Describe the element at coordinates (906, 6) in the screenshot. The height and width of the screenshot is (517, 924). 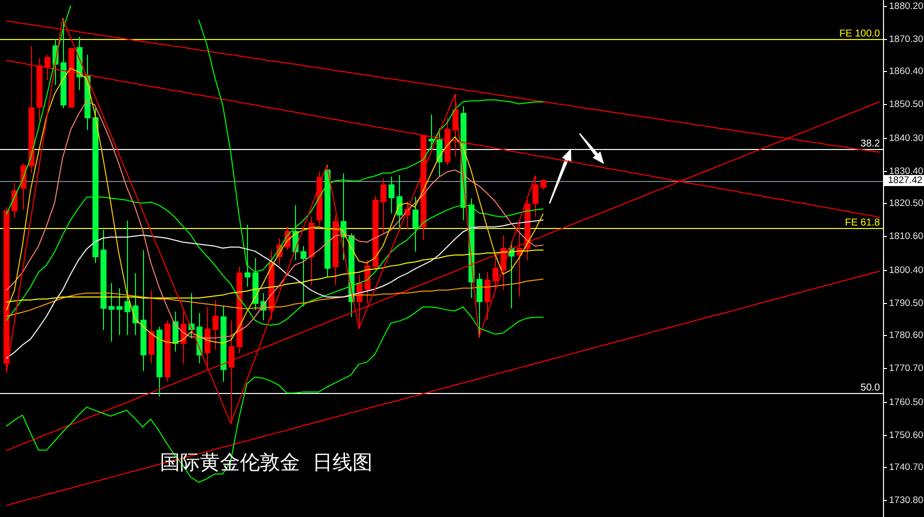
I see `y-tick-label: 1880.20` at that location.